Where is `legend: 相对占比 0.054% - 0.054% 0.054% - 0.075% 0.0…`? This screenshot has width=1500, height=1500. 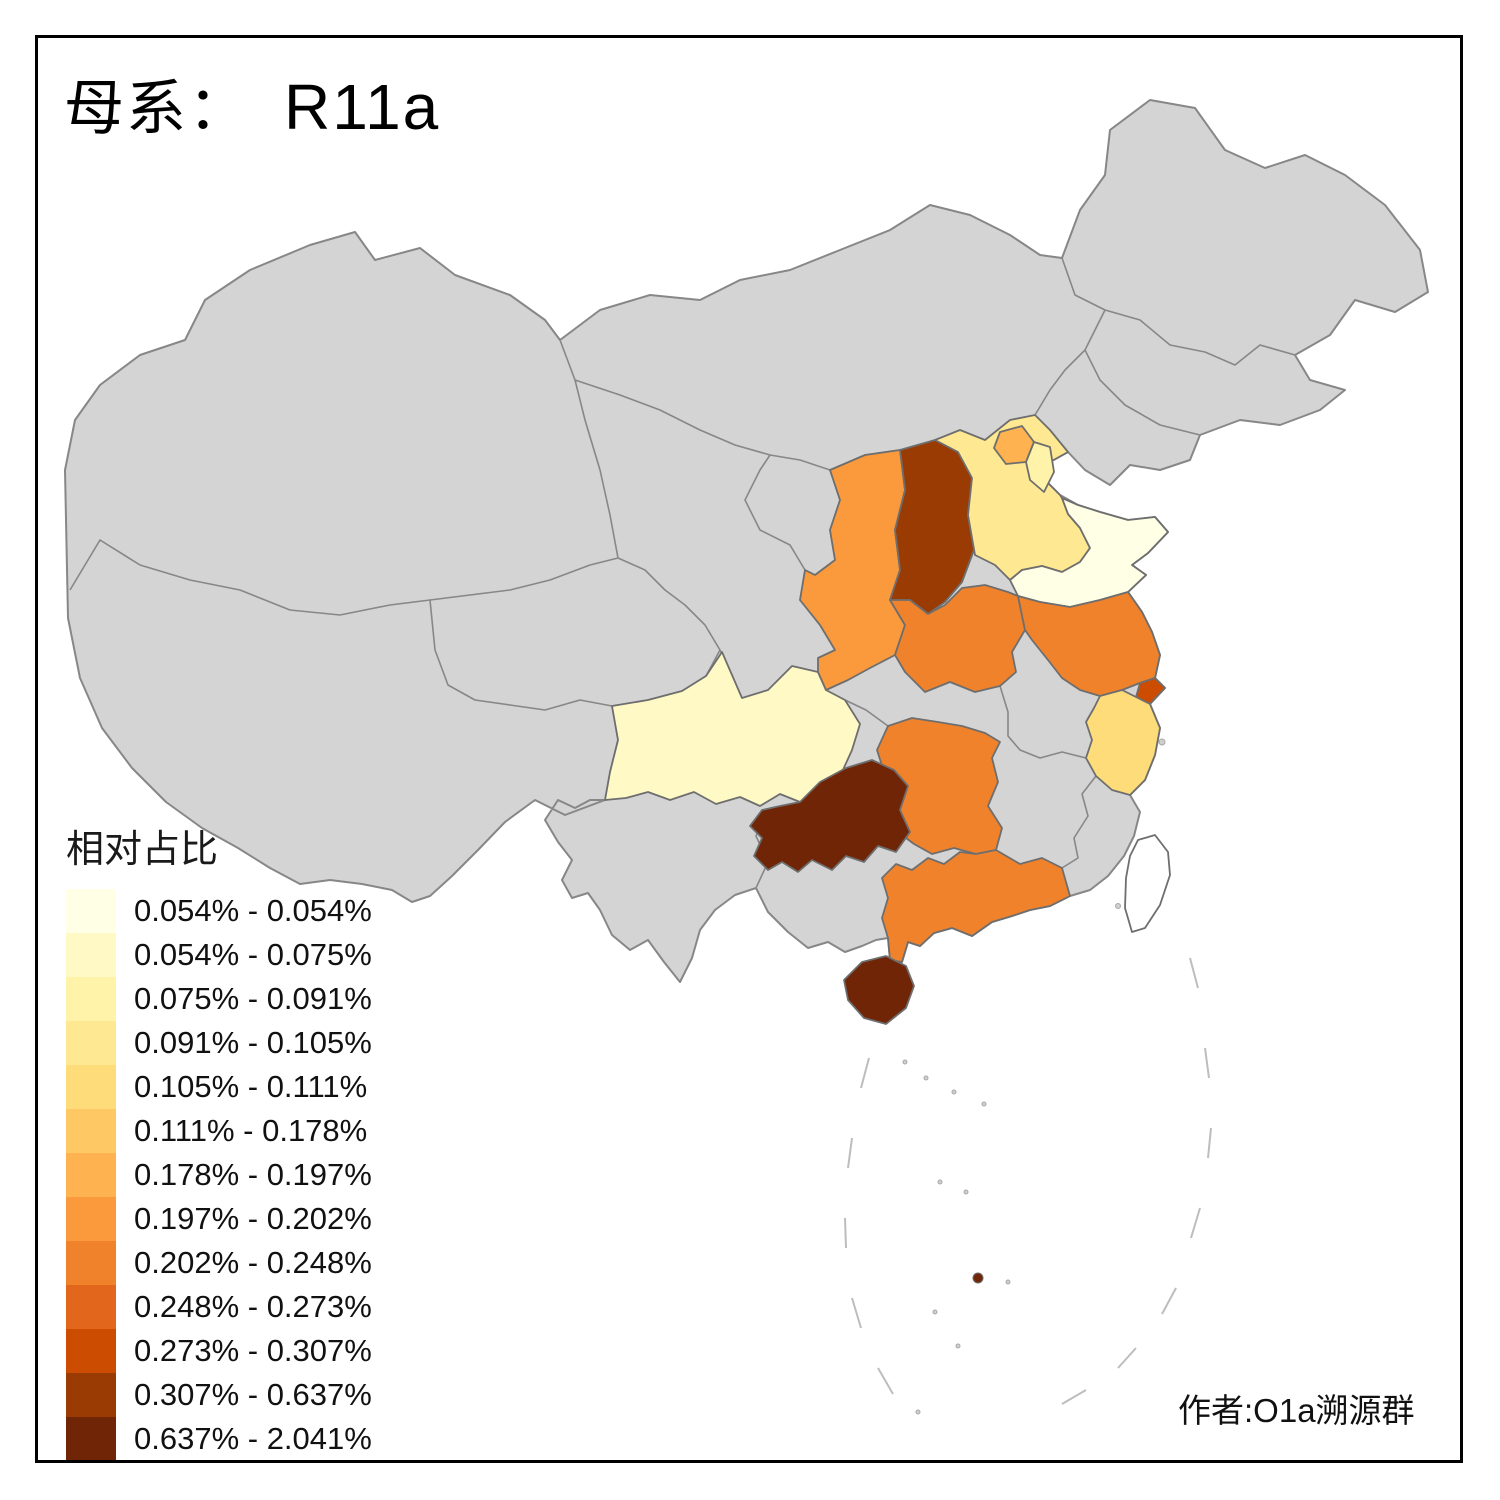
legend: 相对占比 0.054% - 0.054% 0.054% - 0.075% 0.0… is located at coordinates (219, 1139).